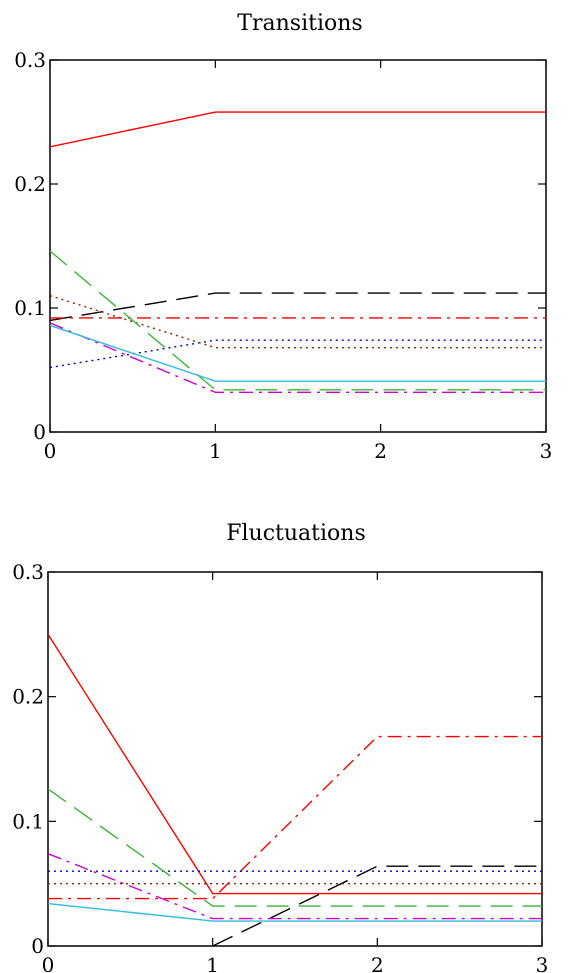 The height and width of the screenshot is (973, 570). I want to click on fluctuations-x-tick-label: 3, so click(542, 963).